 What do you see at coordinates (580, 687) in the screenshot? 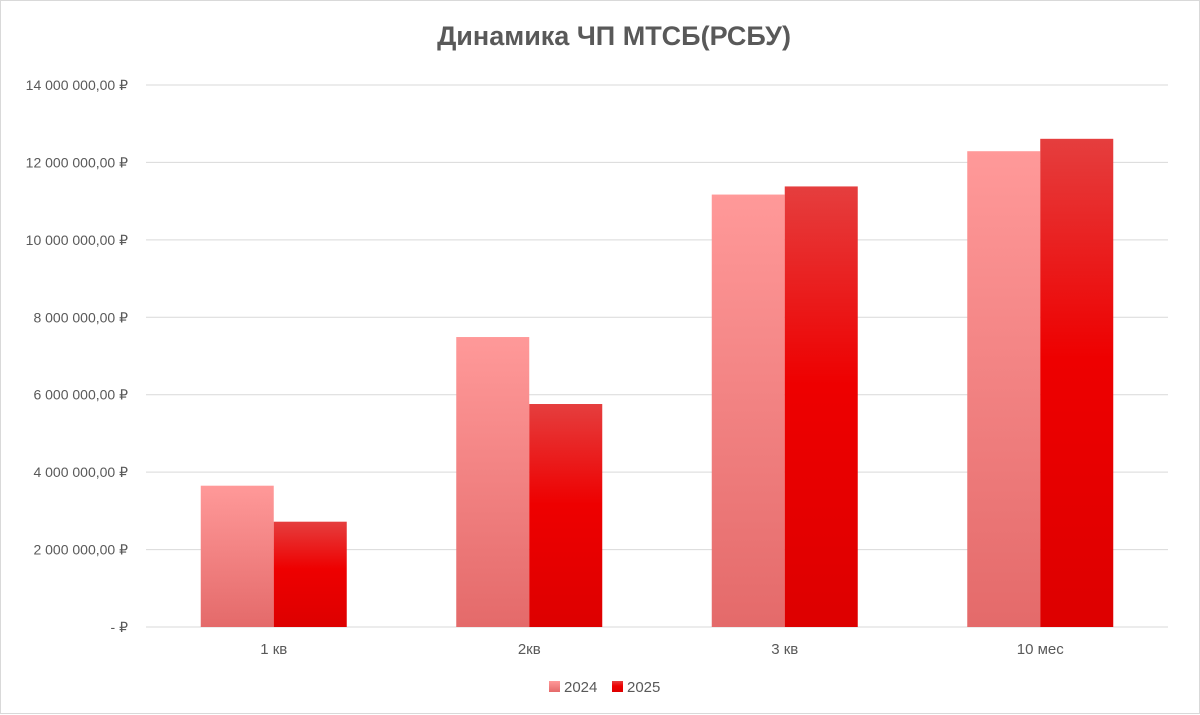
I see `legend-label-2024: 2024` at bounding box center [580, 687].